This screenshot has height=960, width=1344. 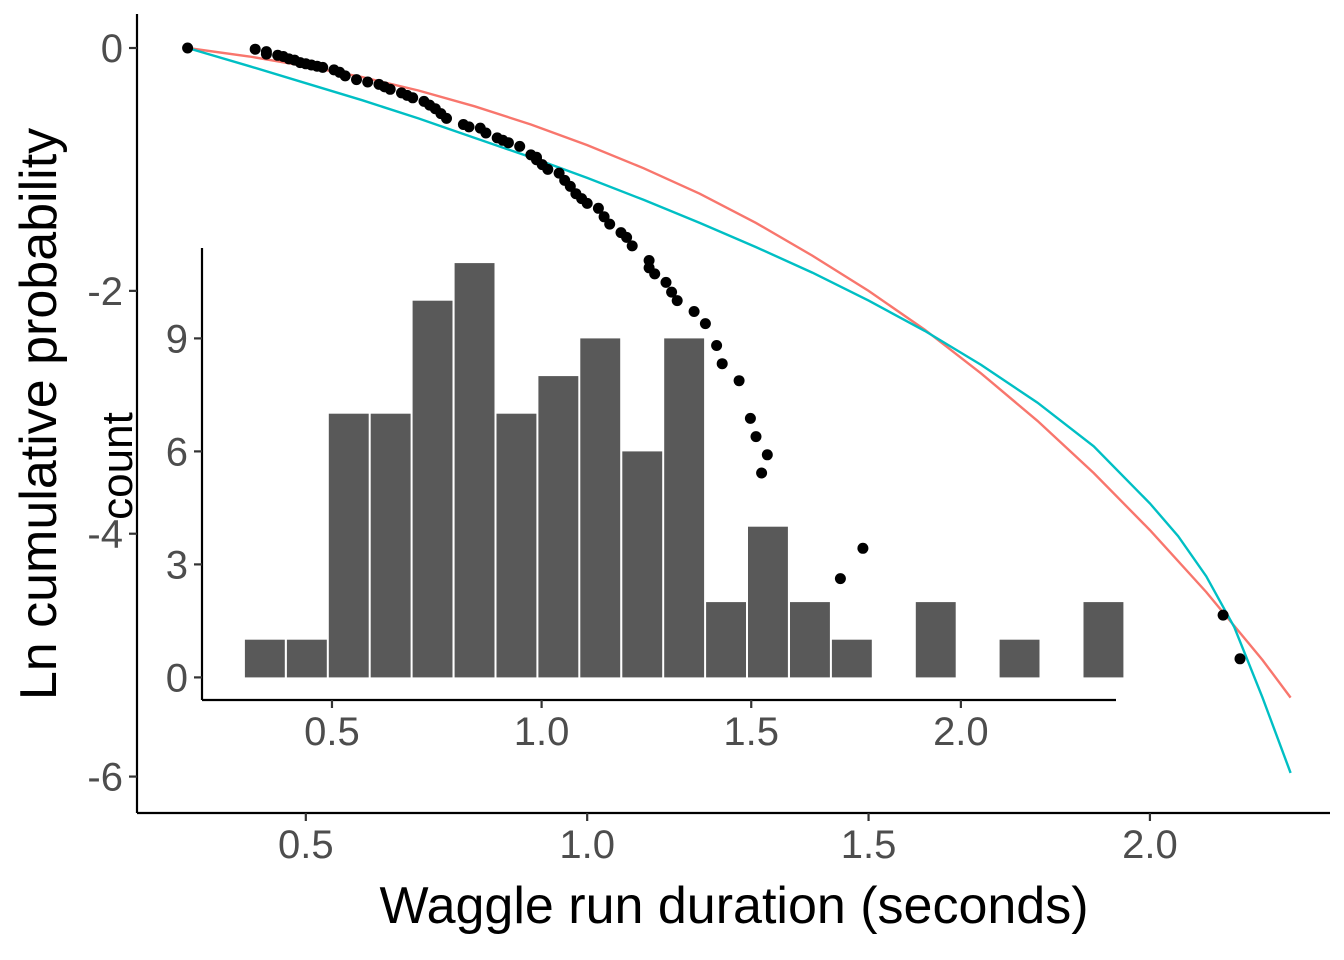 What do you see at coordinates (112, 49) in the screenshot?
I see `main-y-tick-label: 0` at bounding box center [112, 49].